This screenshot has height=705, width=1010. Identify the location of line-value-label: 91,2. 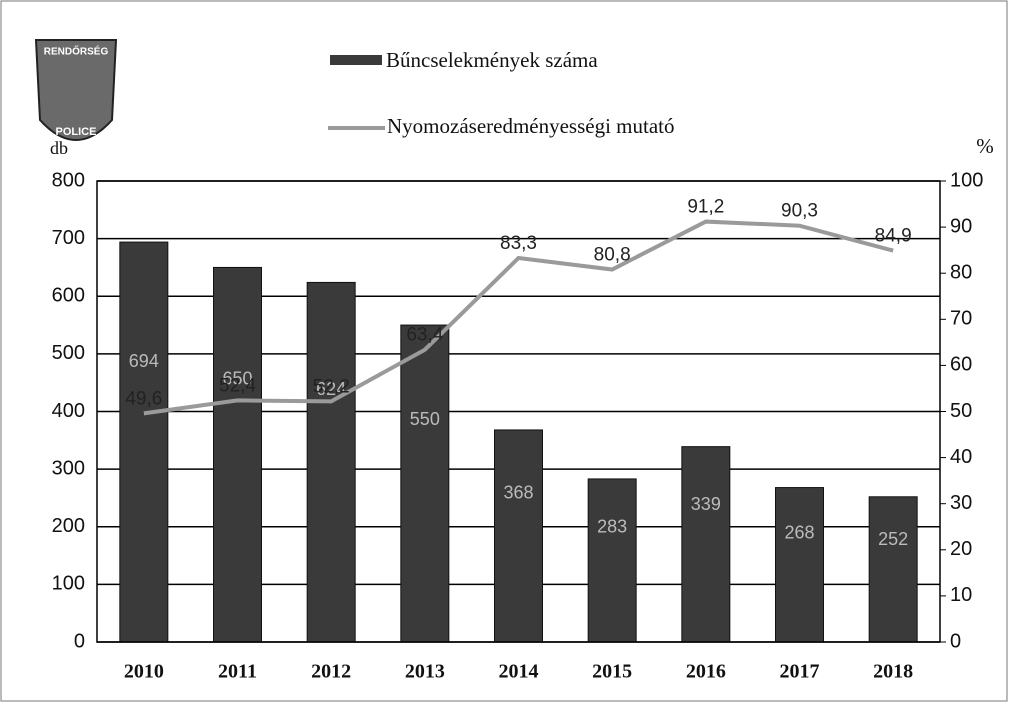
(705, 207).